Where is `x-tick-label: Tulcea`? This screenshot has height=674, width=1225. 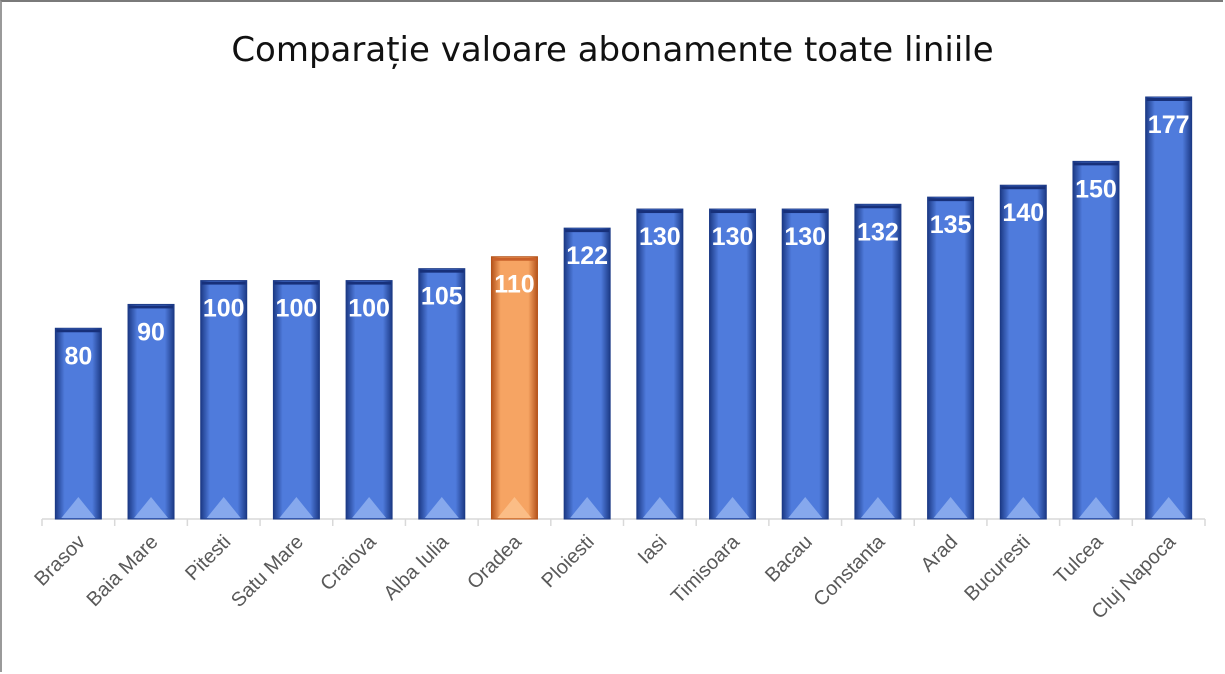
x-tick-label: Tulcea is located at coordinates (1079, 559).